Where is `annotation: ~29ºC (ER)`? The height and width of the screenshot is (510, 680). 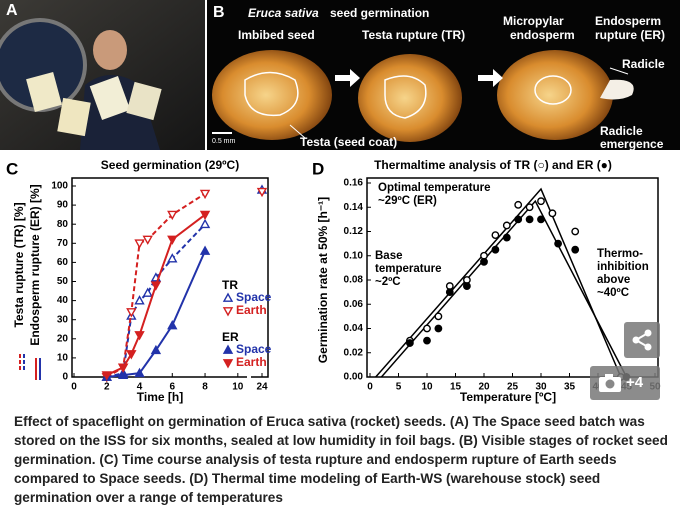 annotation: ~29ºC (ER) is located at coordinates (407, 201).